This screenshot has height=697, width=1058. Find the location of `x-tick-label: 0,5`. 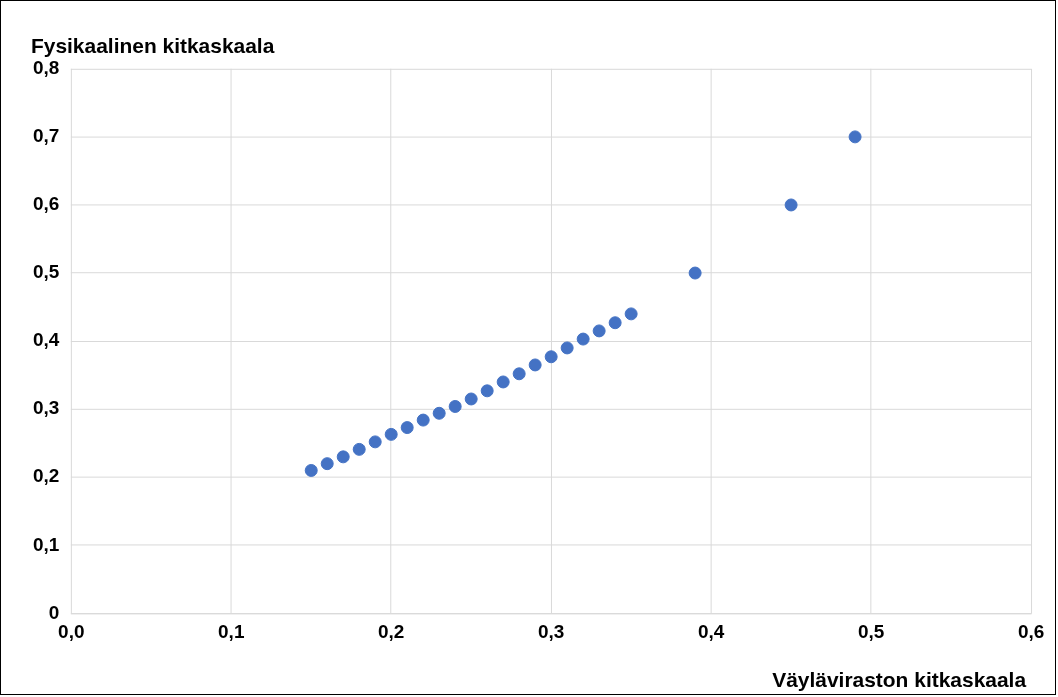

x-tick-label: 0,5 is located at coordinates (871, 631).